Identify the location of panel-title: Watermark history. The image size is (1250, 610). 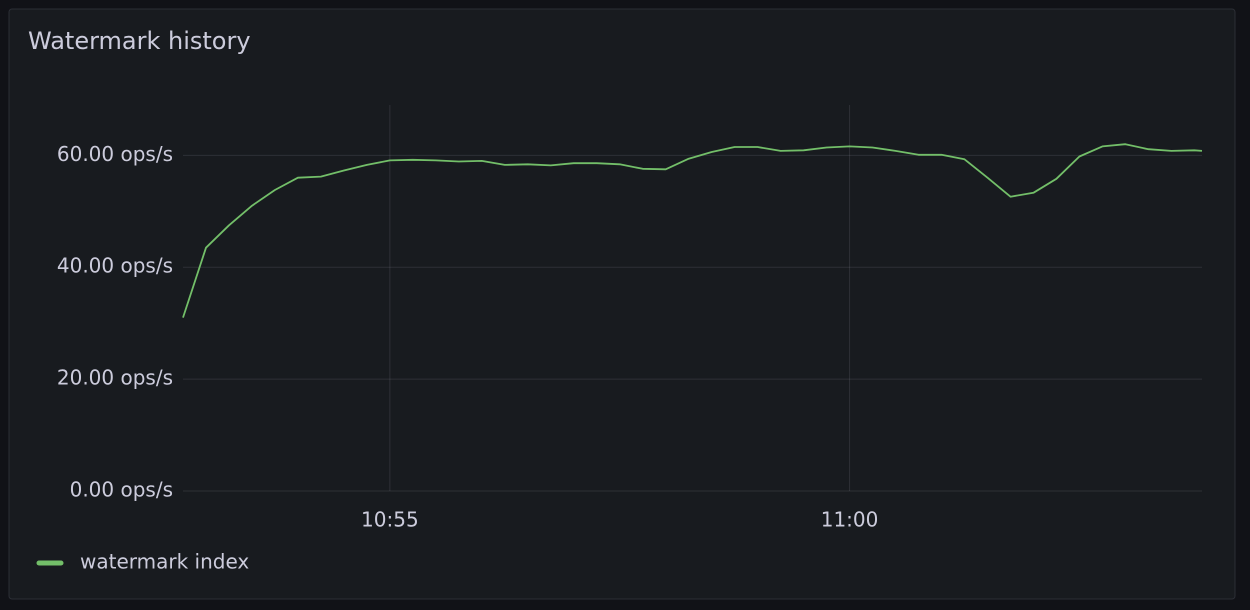
(139, 41).